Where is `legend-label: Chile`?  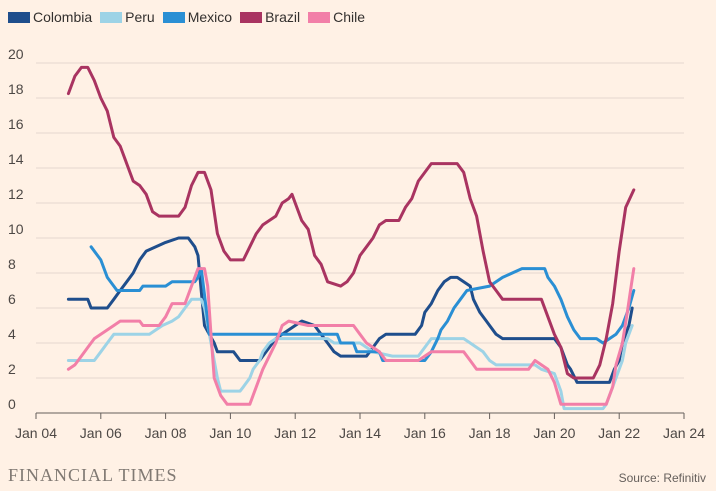
legend-label: Chile is located at coordinates (349, 17).